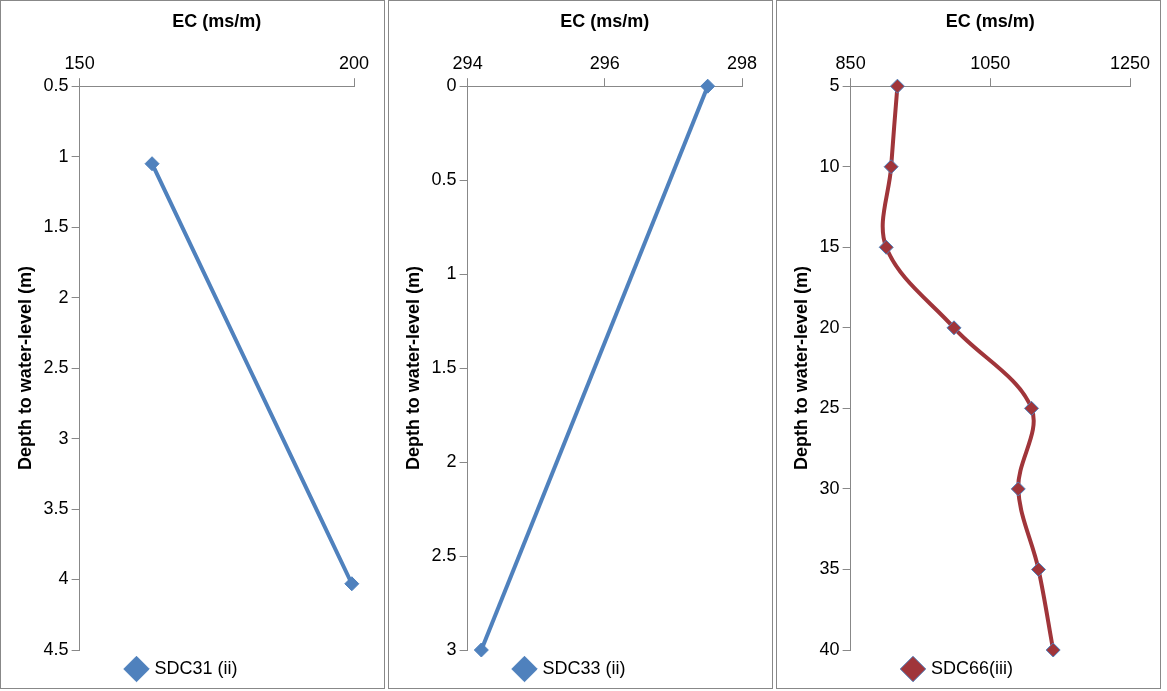  I want to click on y-tick-label: 0, so click(451, 85).